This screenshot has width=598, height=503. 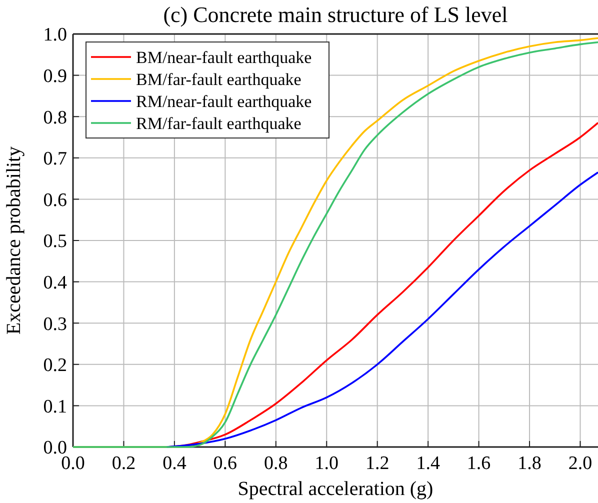 I want to click on x-tick-label: 1.4, so click(x=428, y=463).